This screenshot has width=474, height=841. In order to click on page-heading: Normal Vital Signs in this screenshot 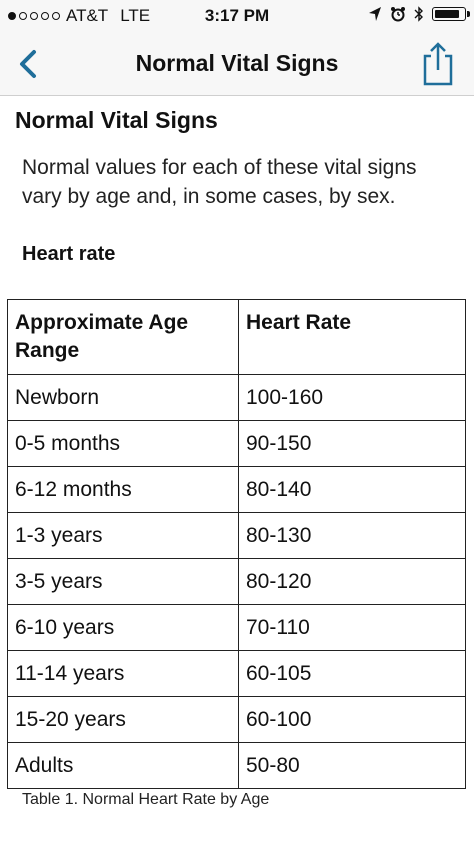, I will do `click(116, 120)`.